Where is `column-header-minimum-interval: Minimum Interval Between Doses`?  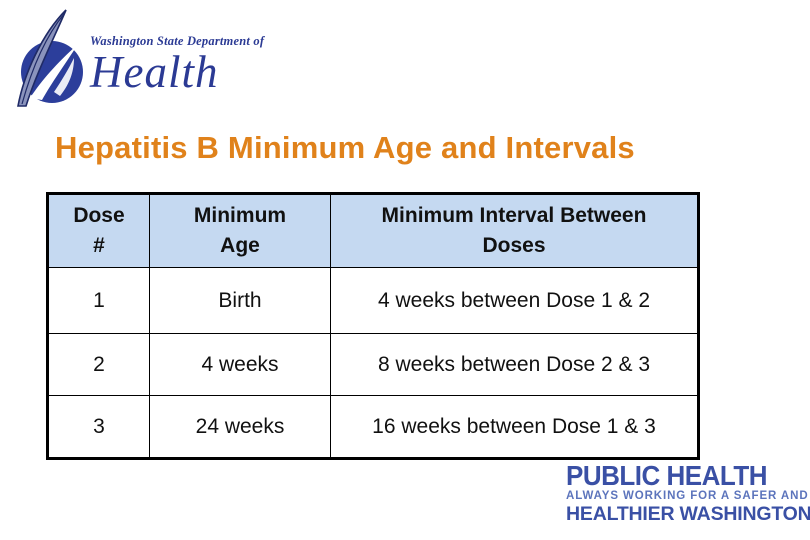
column-header-minimum-interval: Minimum Interval Between Doses is located at coordinates (514, 230).